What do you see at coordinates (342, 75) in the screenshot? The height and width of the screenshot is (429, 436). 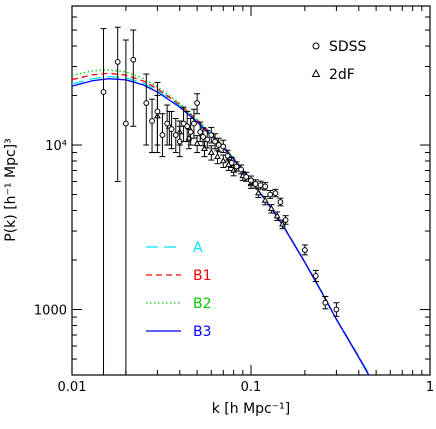 I see `legend-label-2df: 2dF` at bounding box center [342, 75].